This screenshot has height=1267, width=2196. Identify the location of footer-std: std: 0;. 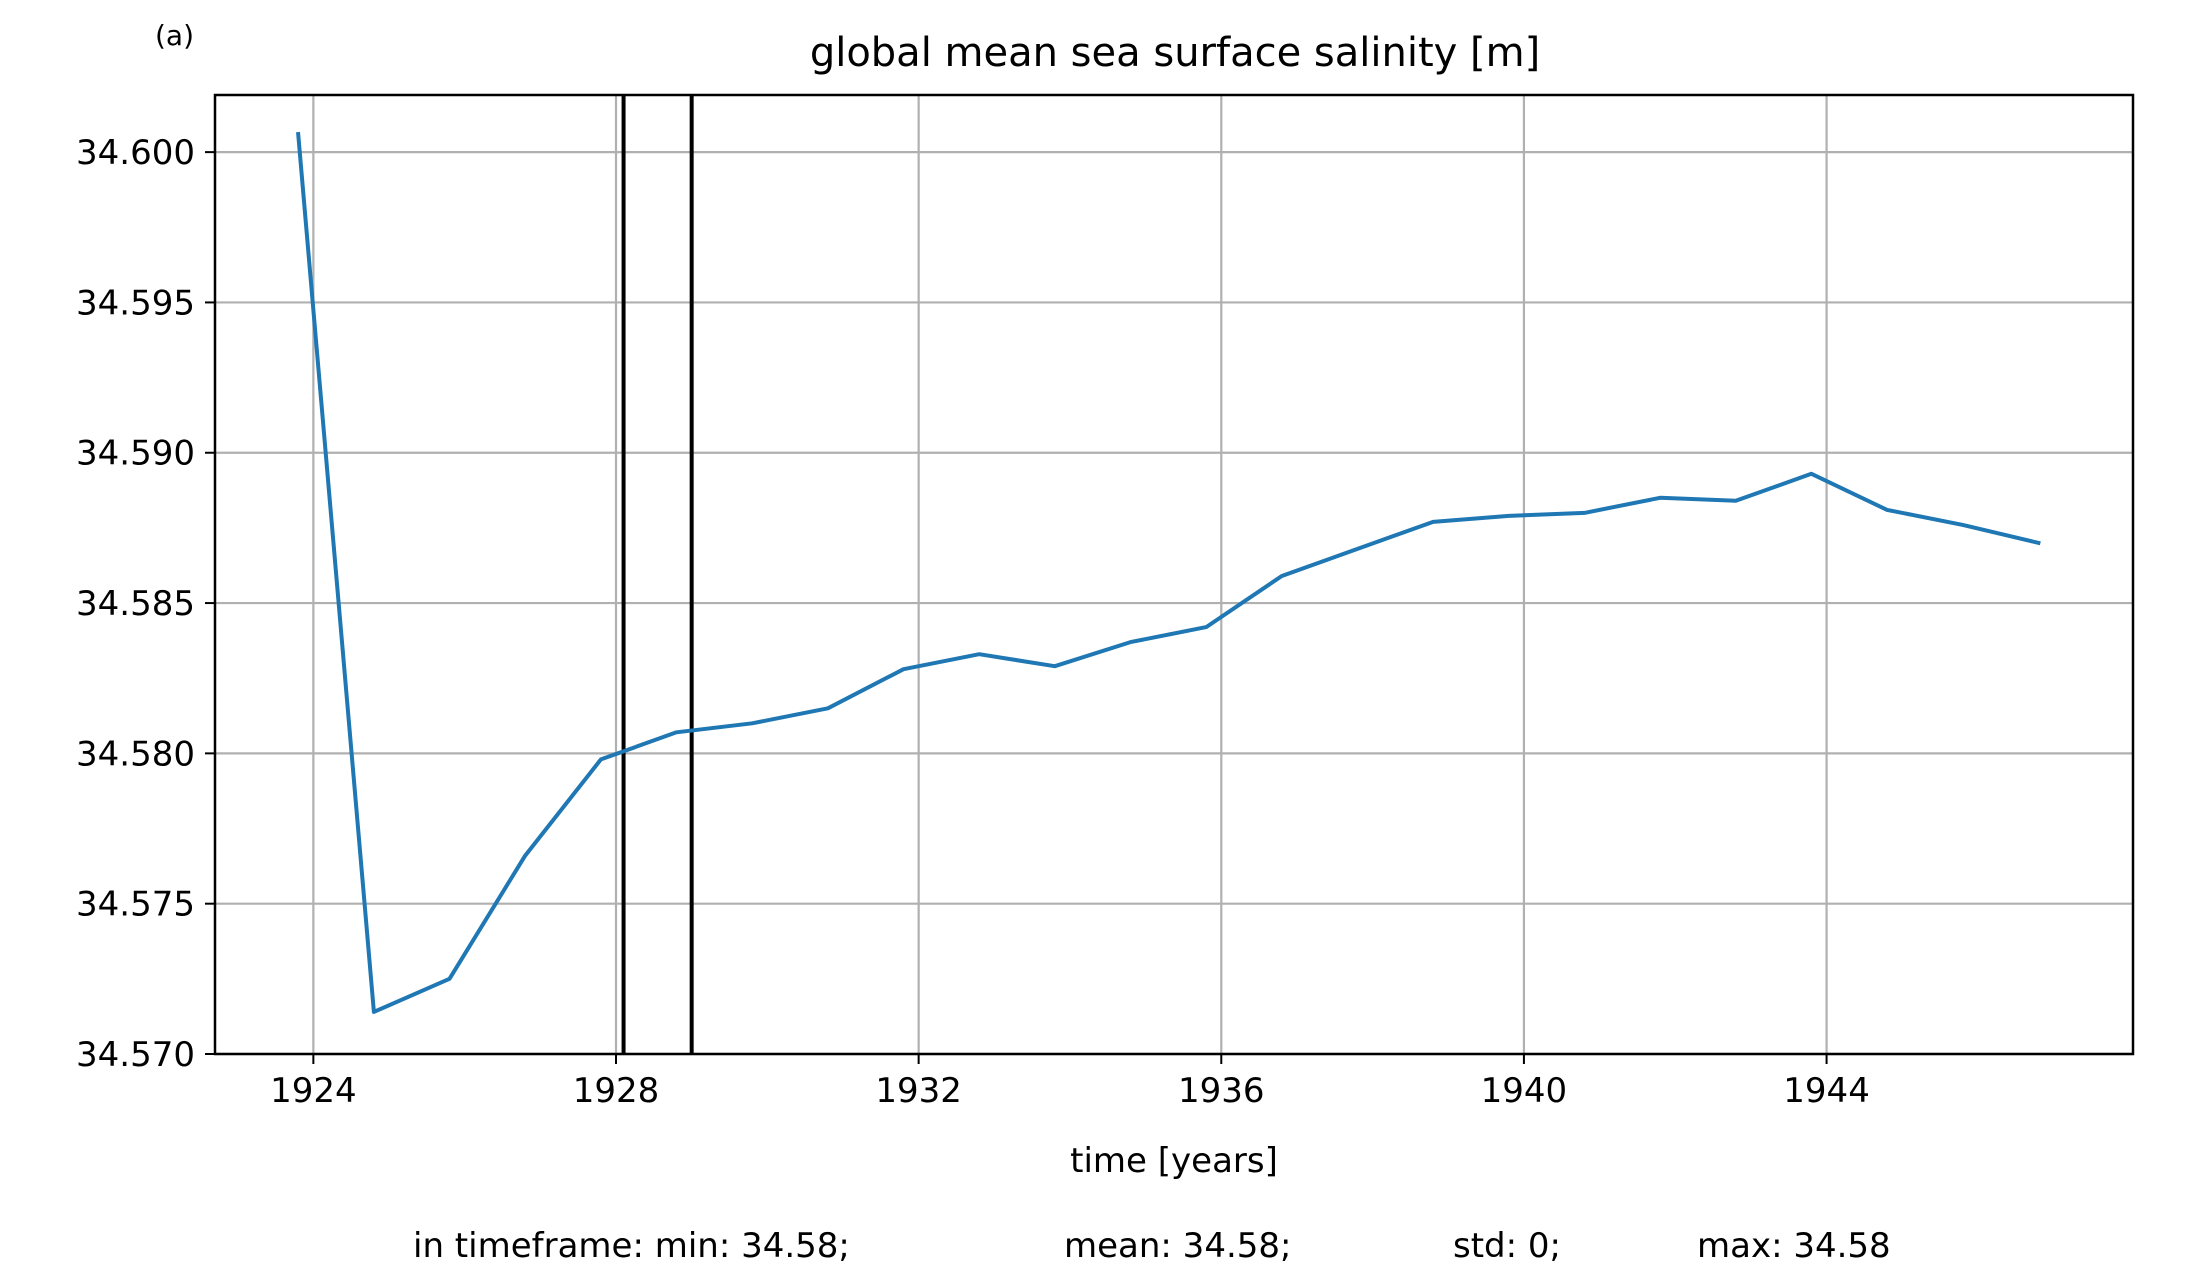
(1507, 1244).